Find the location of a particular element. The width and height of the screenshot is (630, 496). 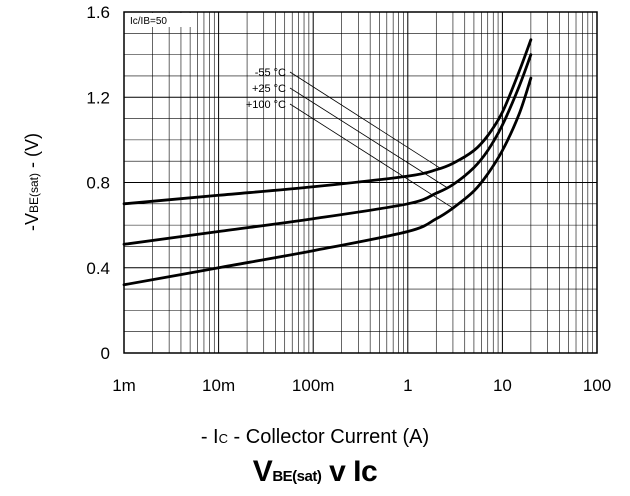

y-tick-label: 0.8 is located at coordinates (98, 183).